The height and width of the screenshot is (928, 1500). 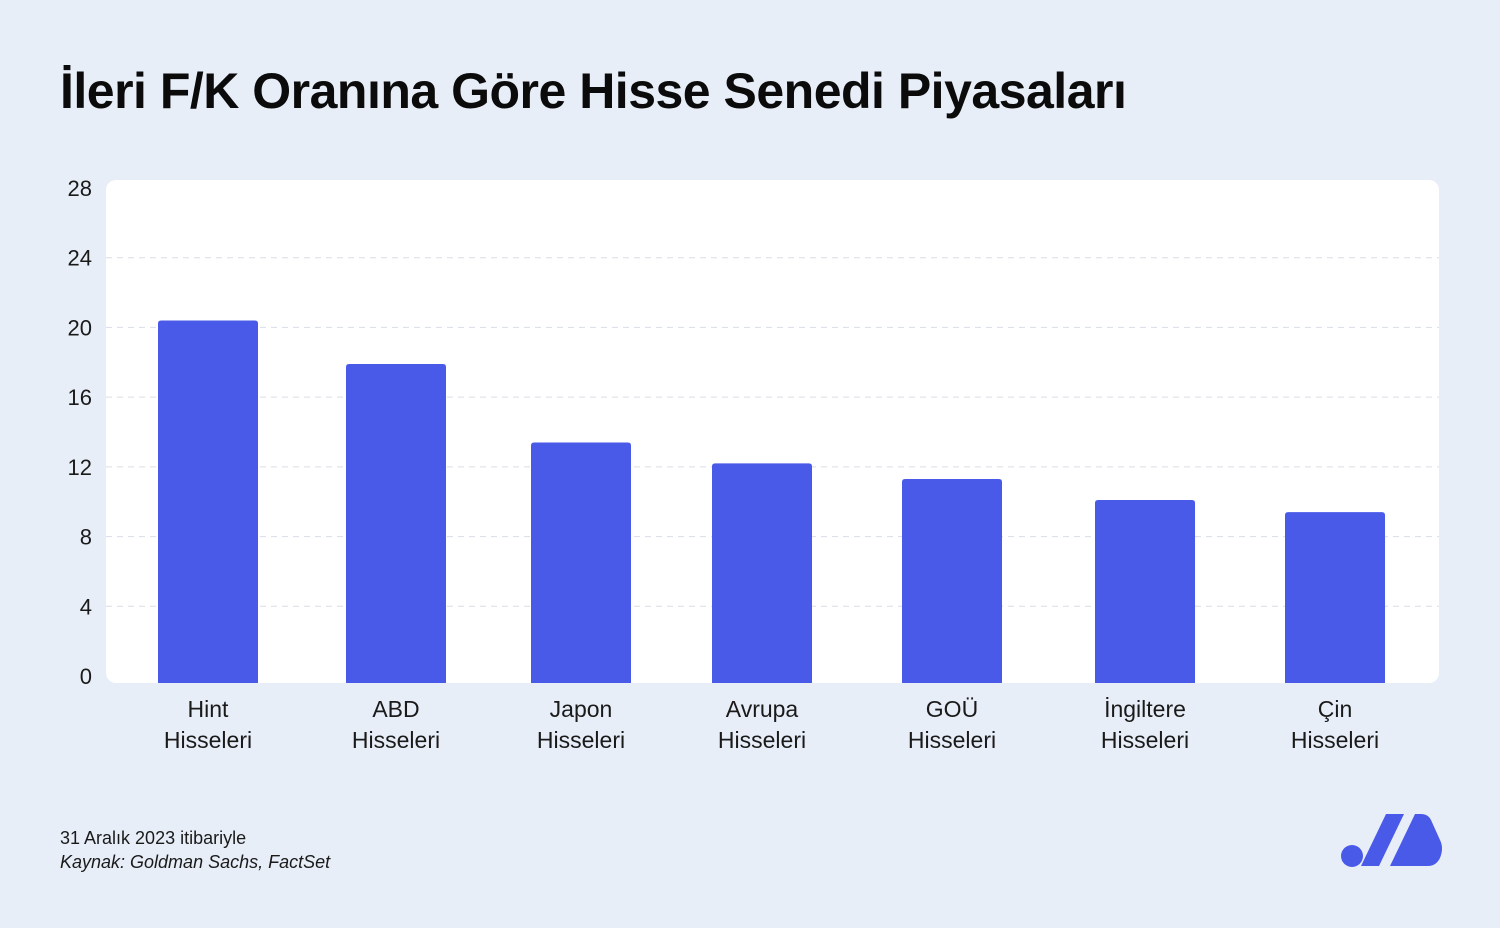 I want to click on brand-logo-icon, so click(x=1391, y=840).